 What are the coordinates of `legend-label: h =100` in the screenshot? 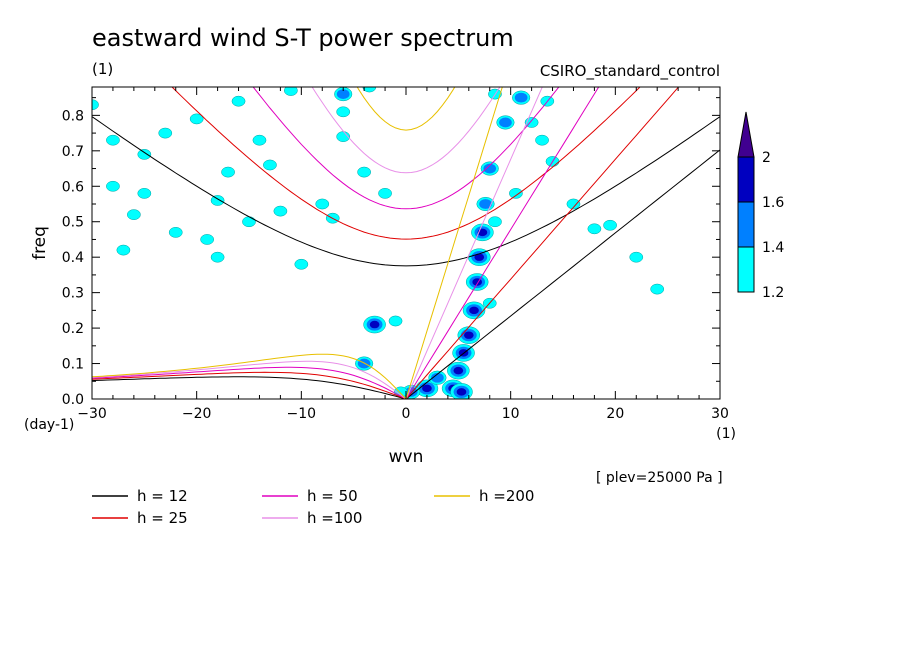 It's located at (334, 518).